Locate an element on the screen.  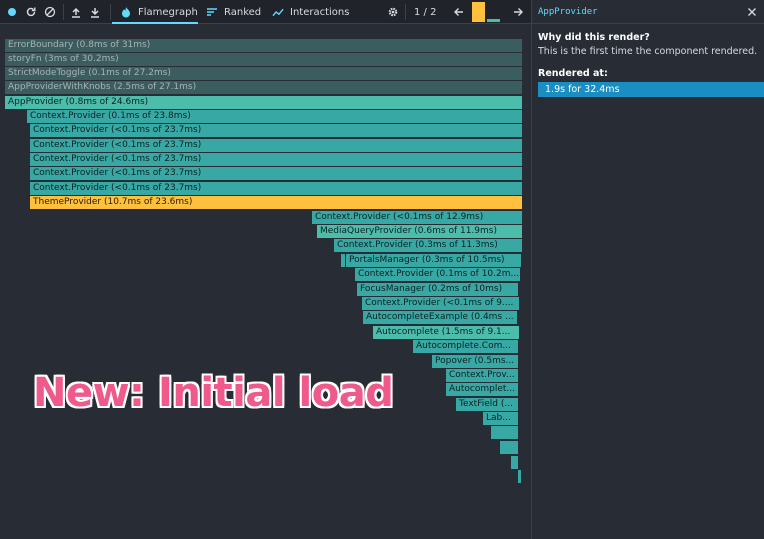
flame-node: ThemeProvider (10.7ms of 23.6ms) is located at coordinates (276, 202).